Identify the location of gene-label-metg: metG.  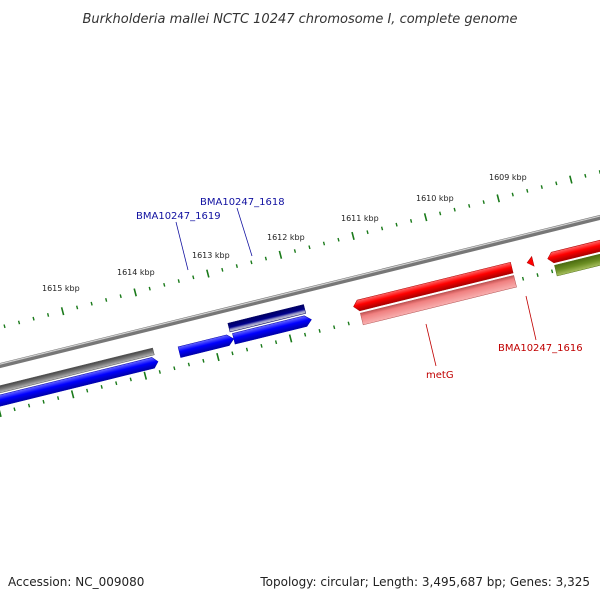
(440, 375).